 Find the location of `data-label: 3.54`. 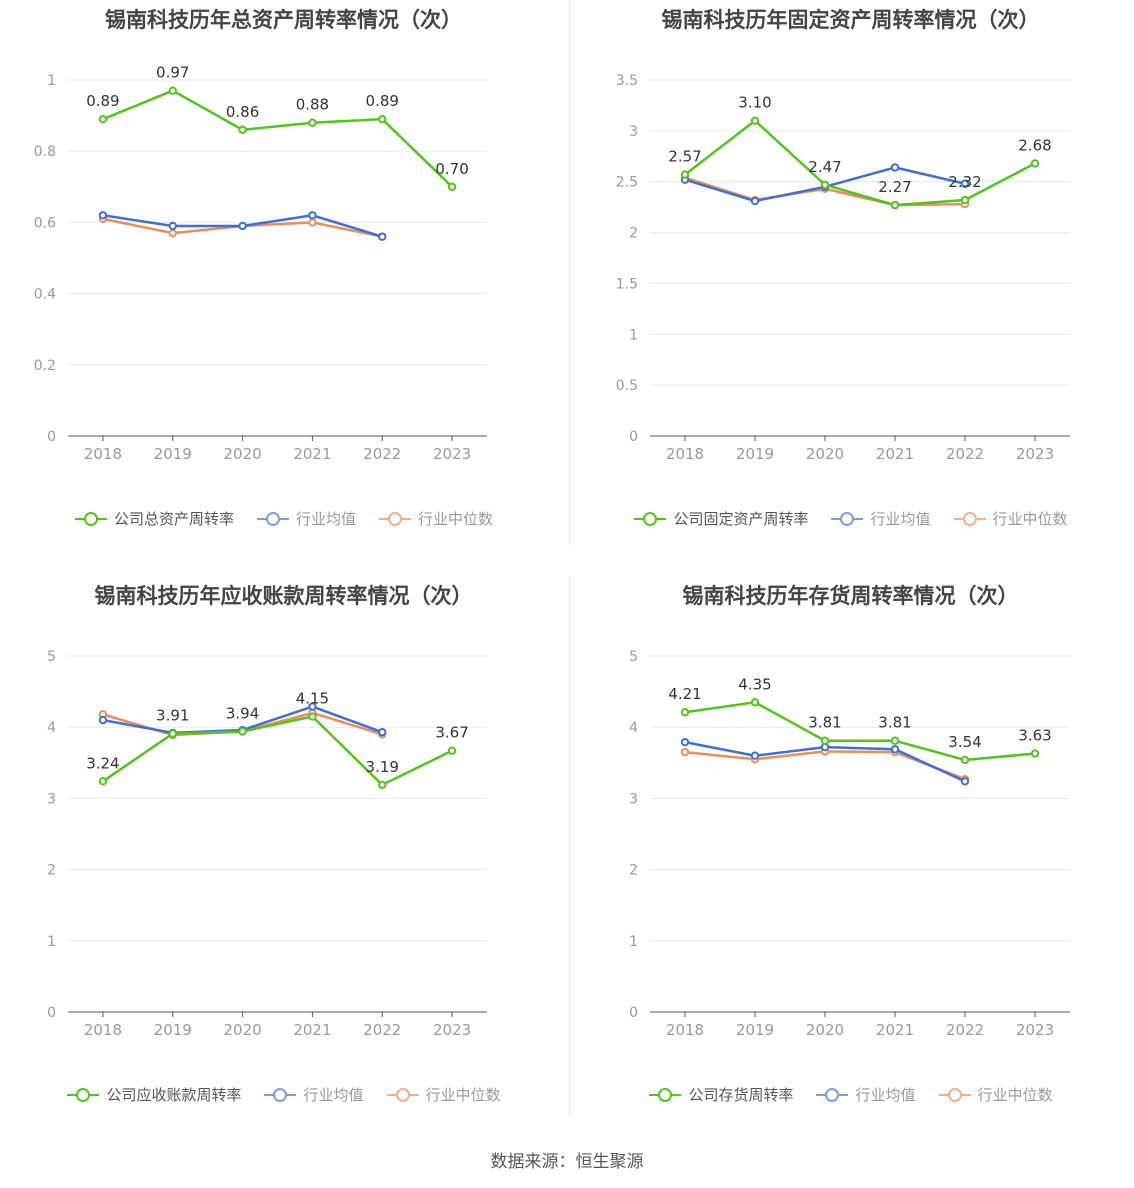

data-label: 3.54 is located at coordinates (964, 742).